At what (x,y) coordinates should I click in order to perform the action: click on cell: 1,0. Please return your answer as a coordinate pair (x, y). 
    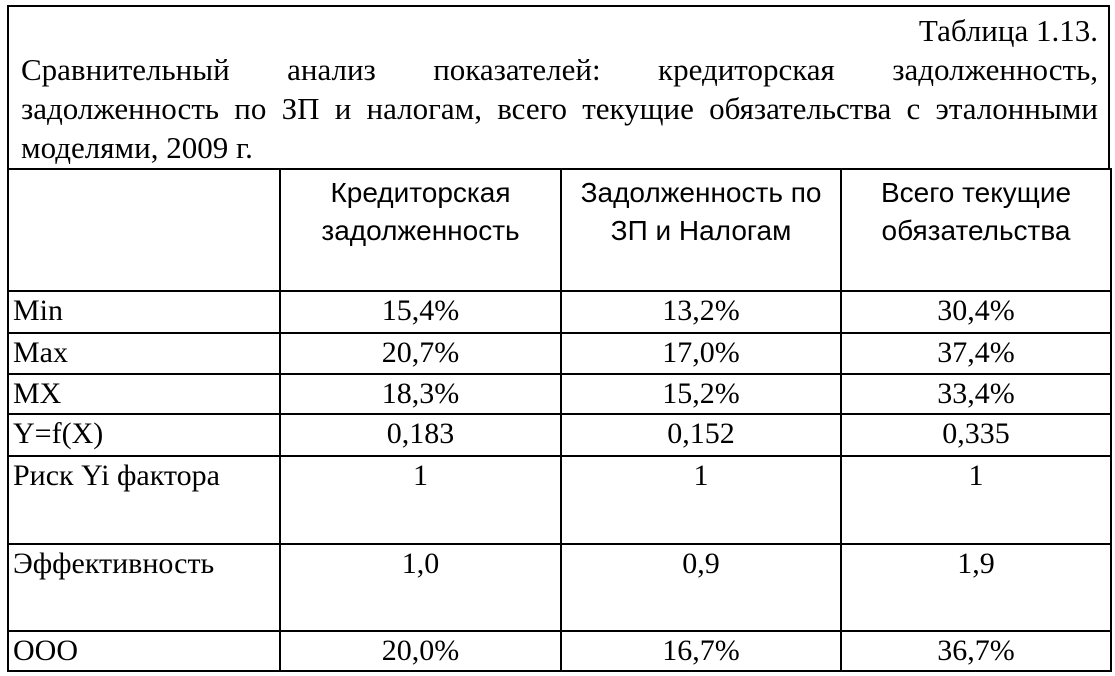
    Looking at the image, I should click on (420, 587).